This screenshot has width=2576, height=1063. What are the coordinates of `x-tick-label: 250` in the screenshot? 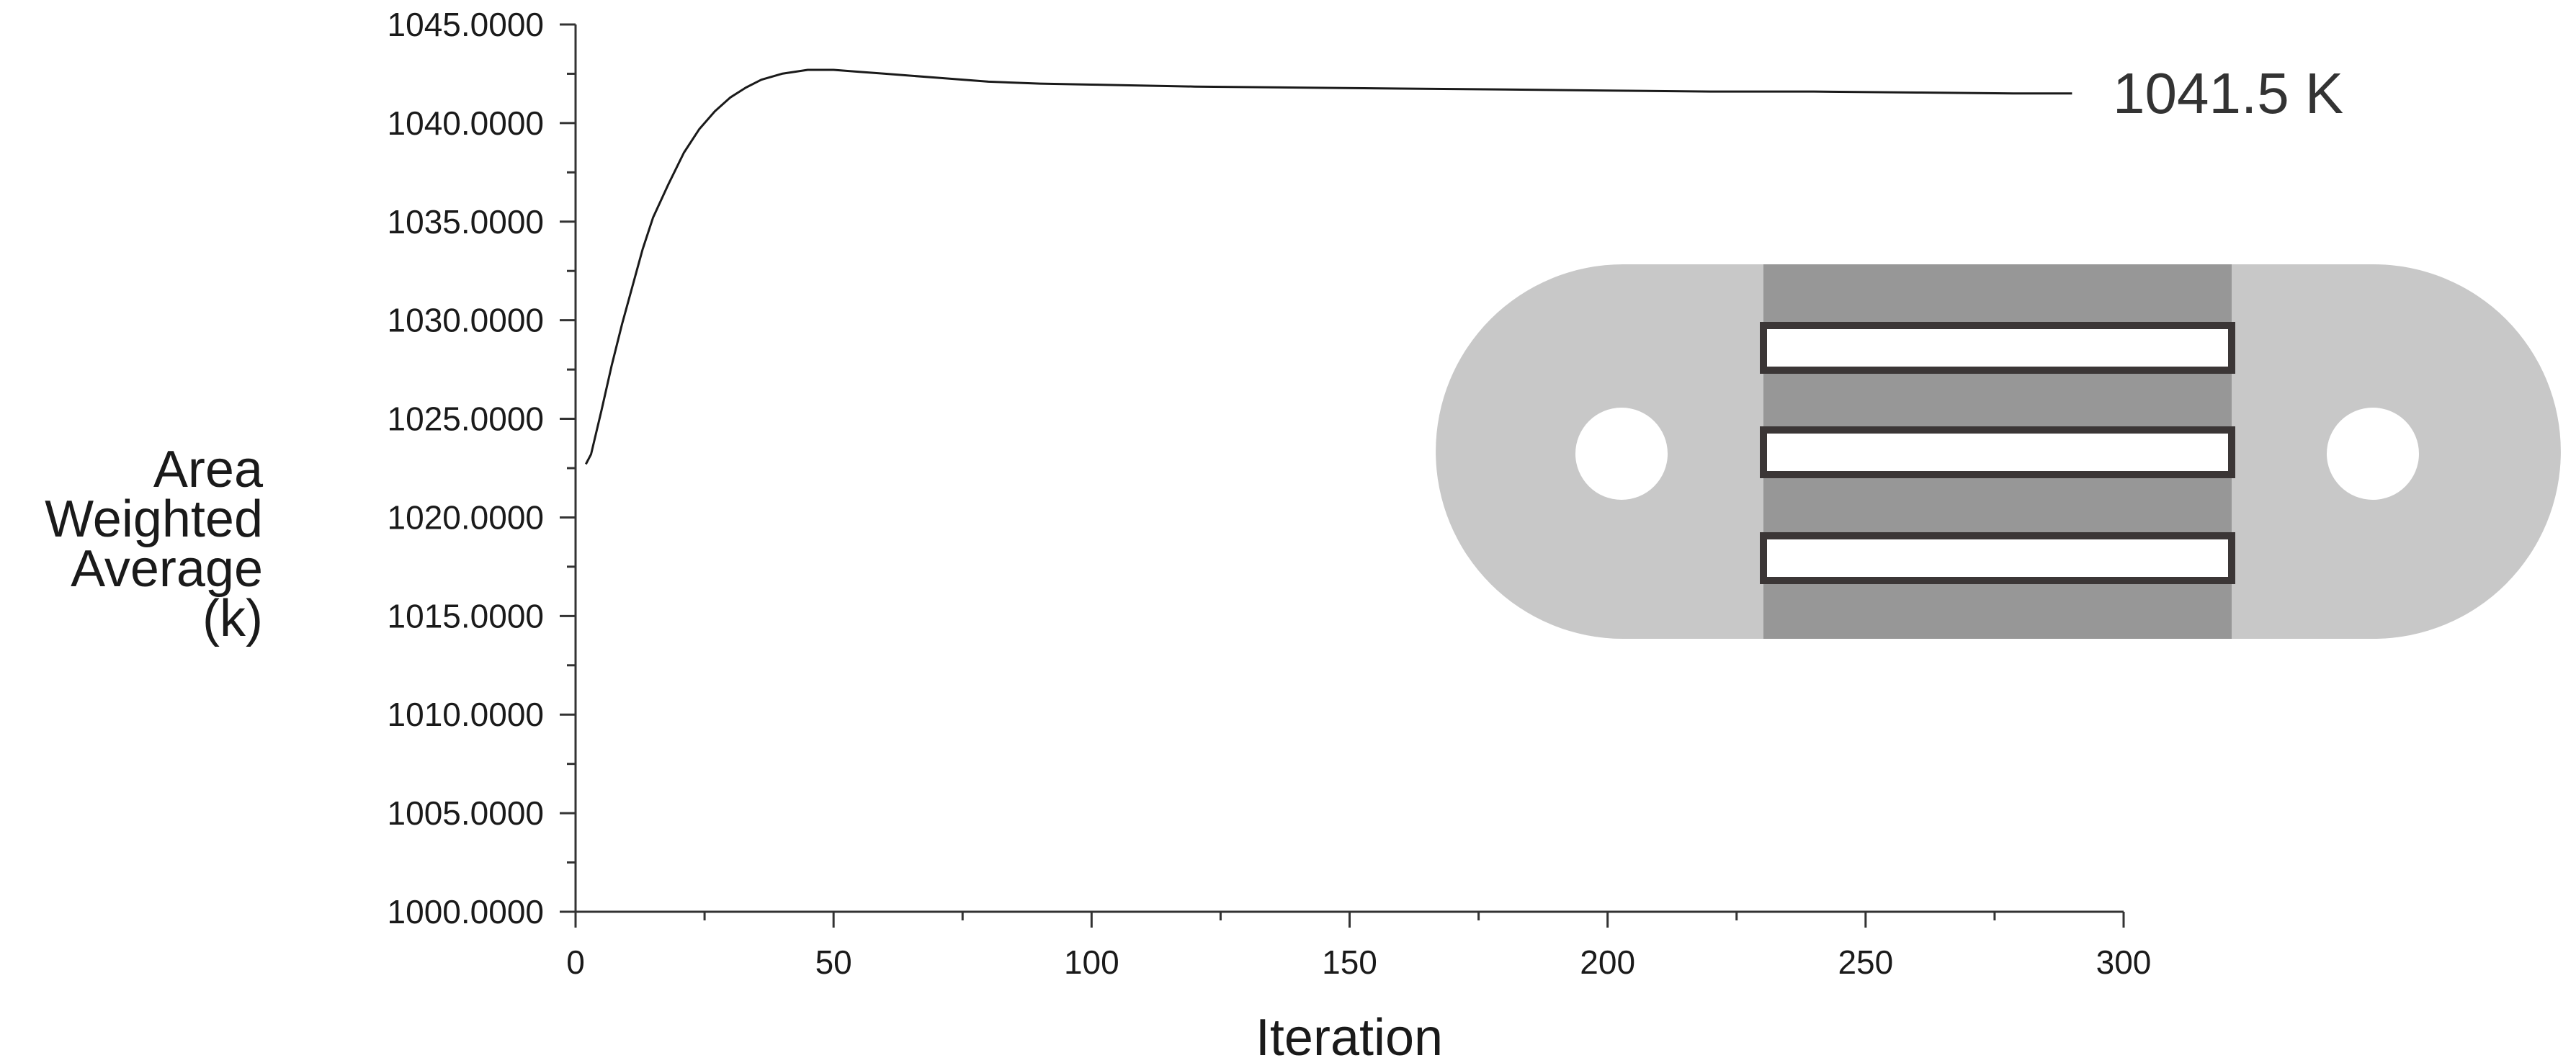 It's located at (1865, 962).